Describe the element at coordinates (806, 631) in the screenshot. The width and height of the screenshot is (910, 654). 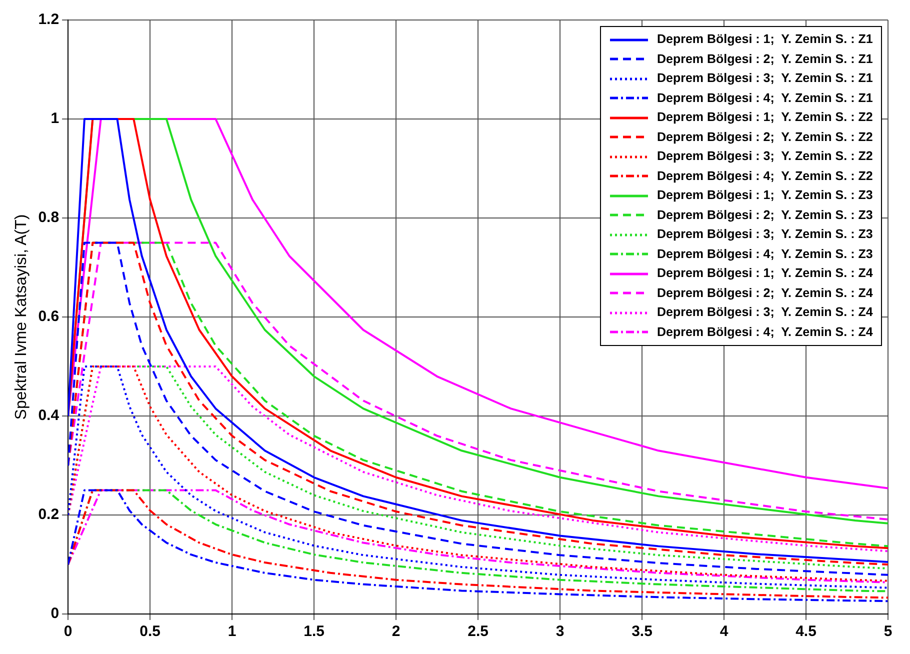
I see `x-tick-label: 4.5` at that location.